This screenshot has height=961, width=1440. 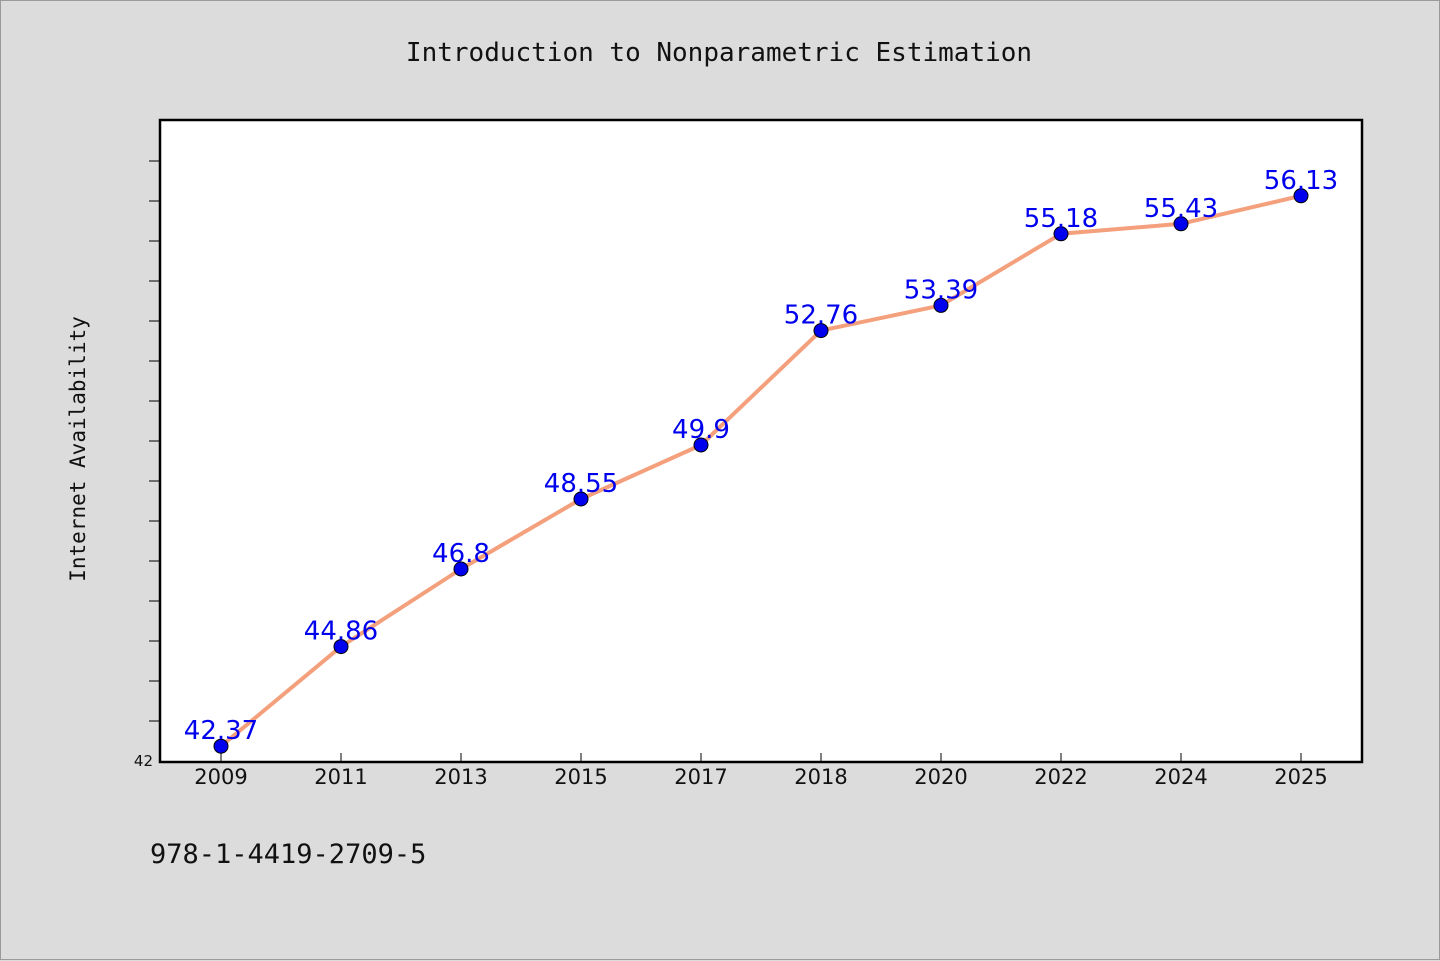 I want to click on data-label: 56.13, so click(x=1301, y=181).